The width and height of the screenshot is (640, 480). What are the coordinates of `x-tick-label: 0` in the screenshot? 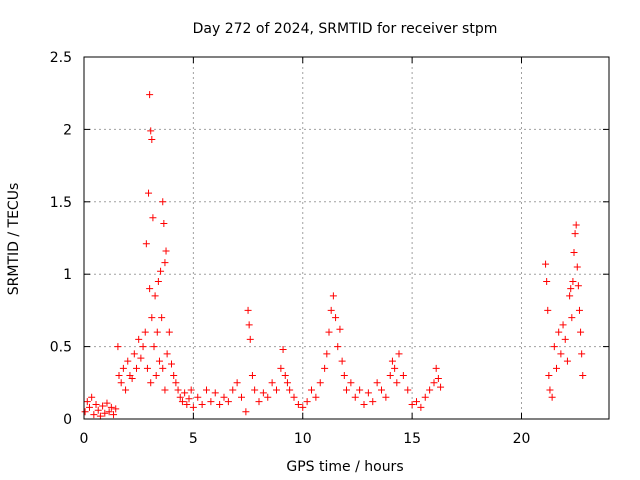 It's located at (84, 439).